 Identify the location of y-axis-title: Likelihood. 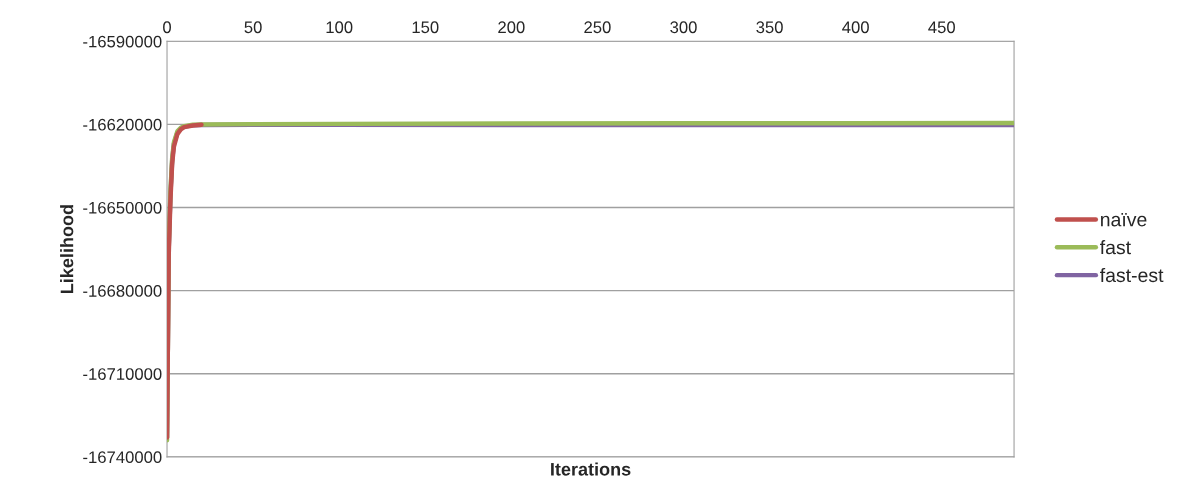
(67, 249).